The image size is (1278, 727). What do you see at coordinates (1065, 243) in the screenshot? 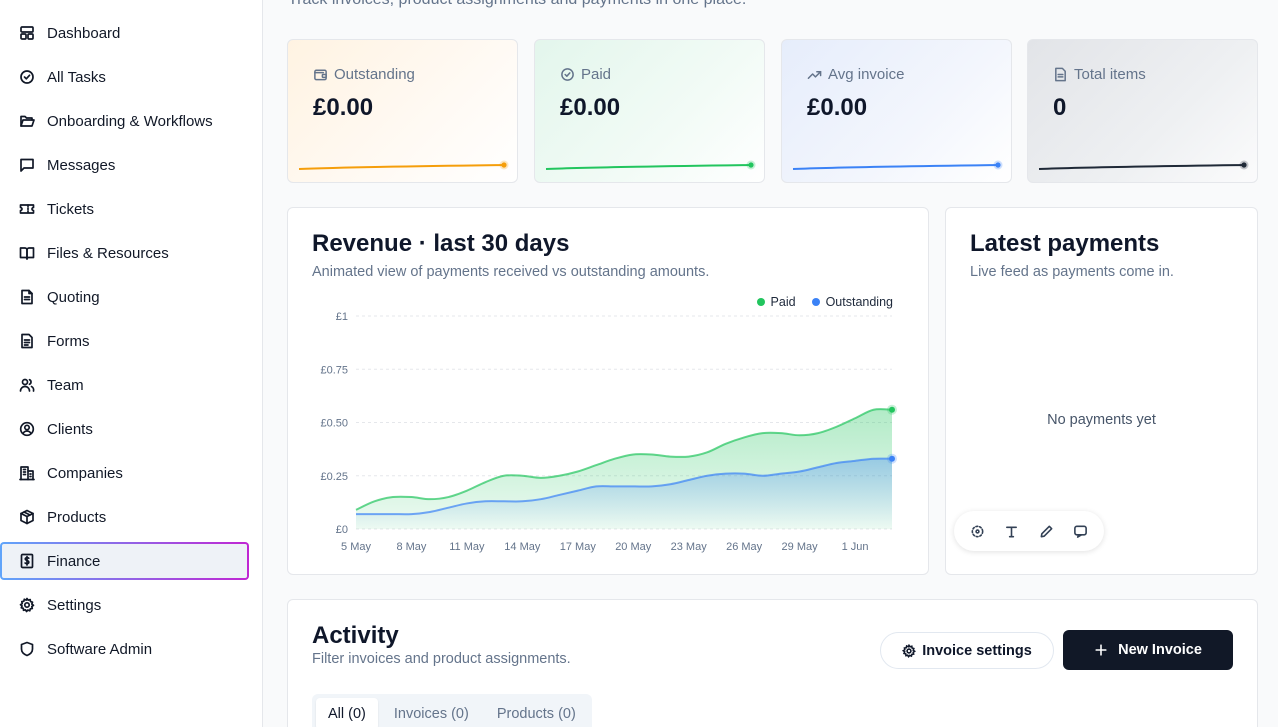
I see `payments-title: Latest payments` at bounding box center [1065, 243].